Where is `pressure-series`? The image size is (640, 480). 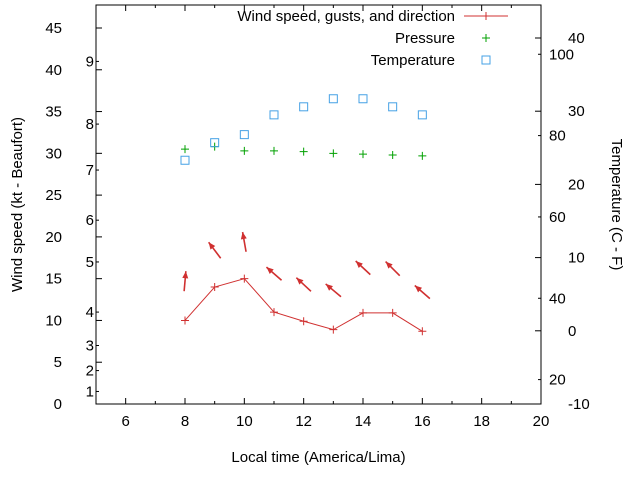
pressure-series is located at coordinates (304, 151).